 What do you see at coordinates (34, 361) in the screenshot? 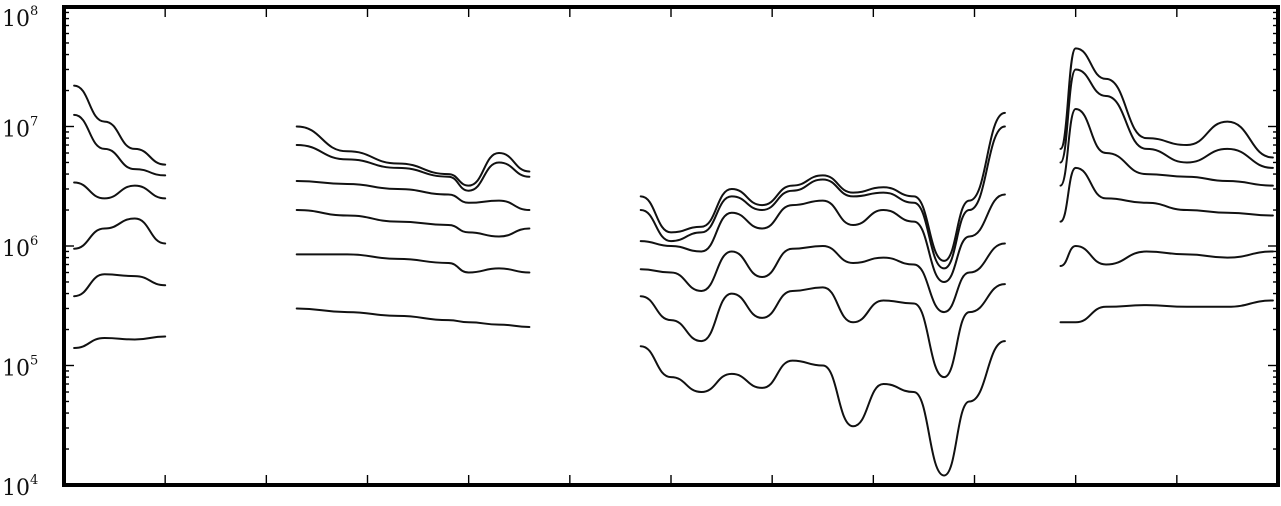
I see `y-tick-exponent: 5` at bounding box center [34, 361].